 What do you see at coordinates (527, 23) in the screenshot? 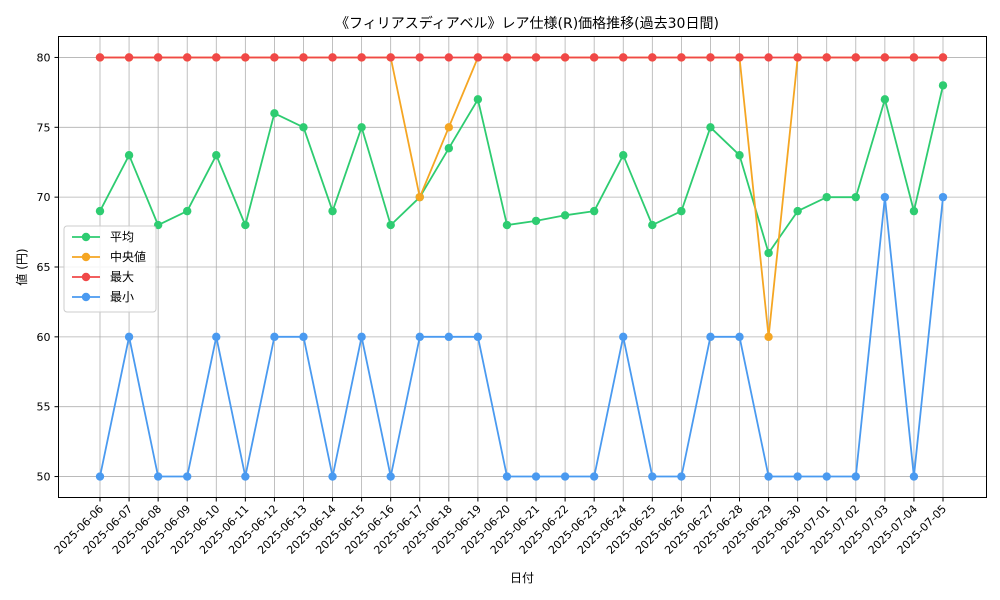
I see `chart-title: 《フィリアスディアベル》レア仕様(R)価格推移(過去30日間)` at bounding box center [527, 23].